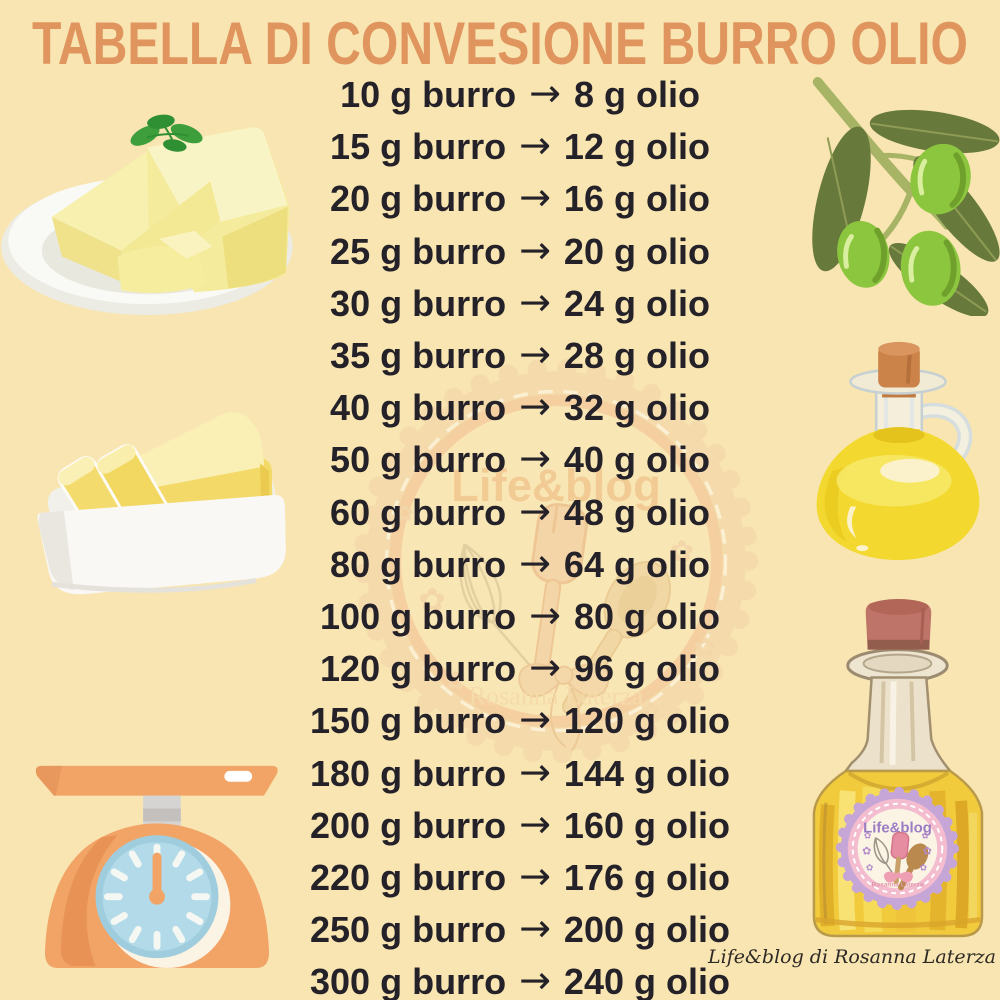  What do you see at coordinates (428, 95) in the screenshot?
I see `butter-amount: 10 g burro` at bounding box center [428, 95].